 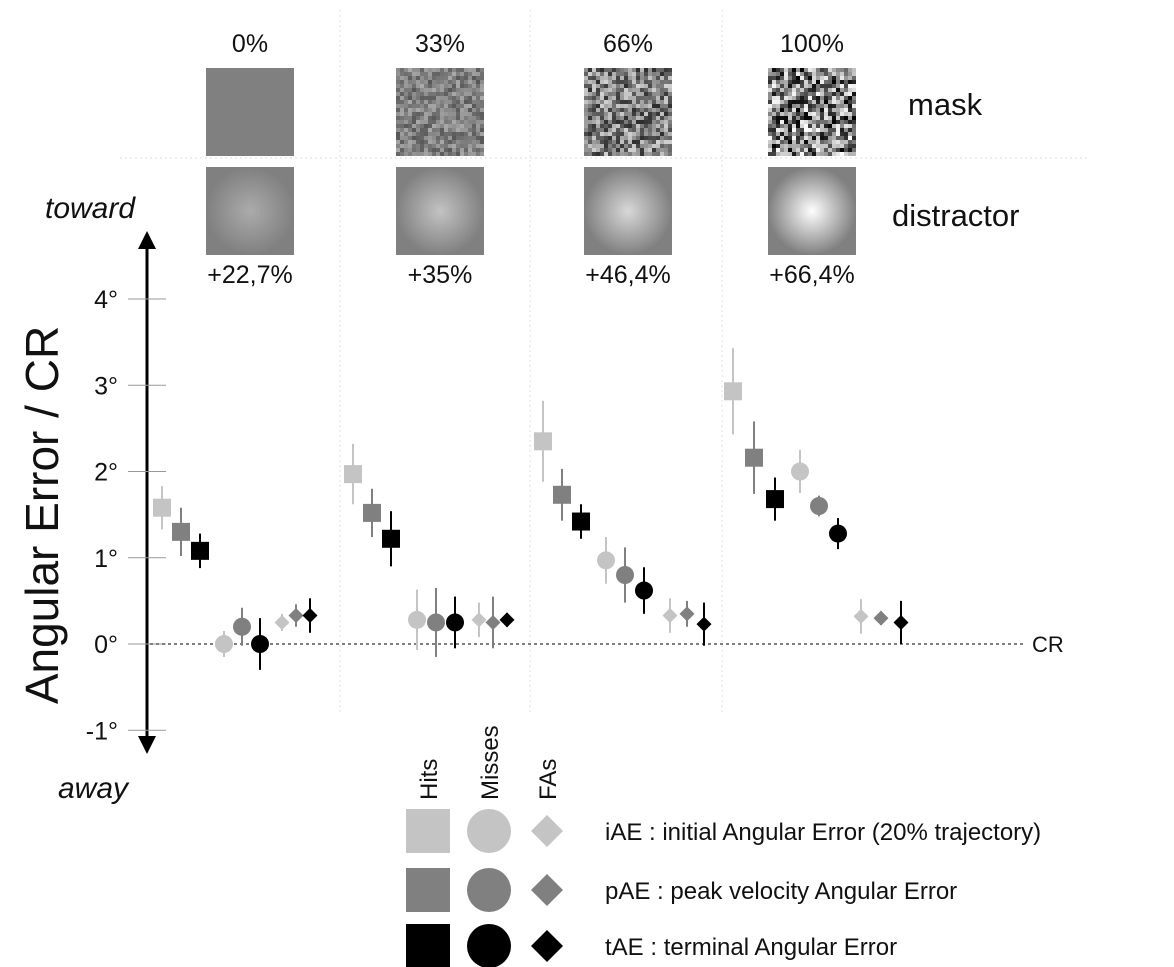 I want to click on legend-misses-tae-marker, so click(x=489, y=945).